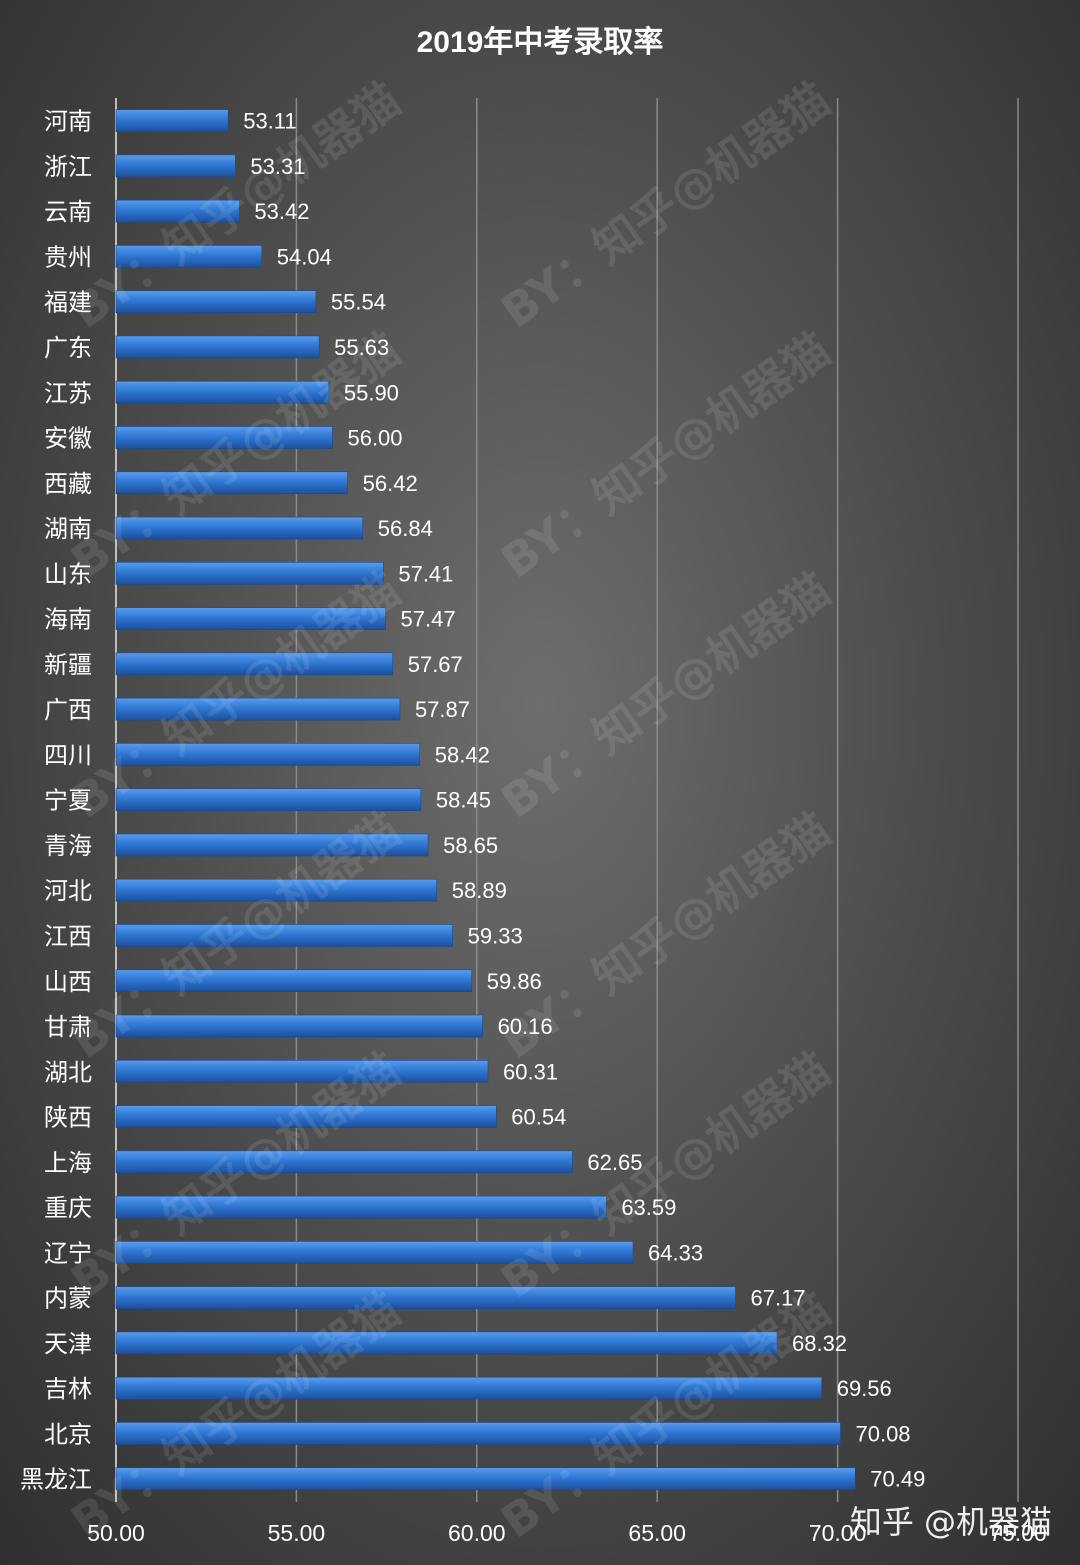 The width and height of the screenshot is (1080, 1565). I want to click on data-label: 60.31, so click(530, 1071).